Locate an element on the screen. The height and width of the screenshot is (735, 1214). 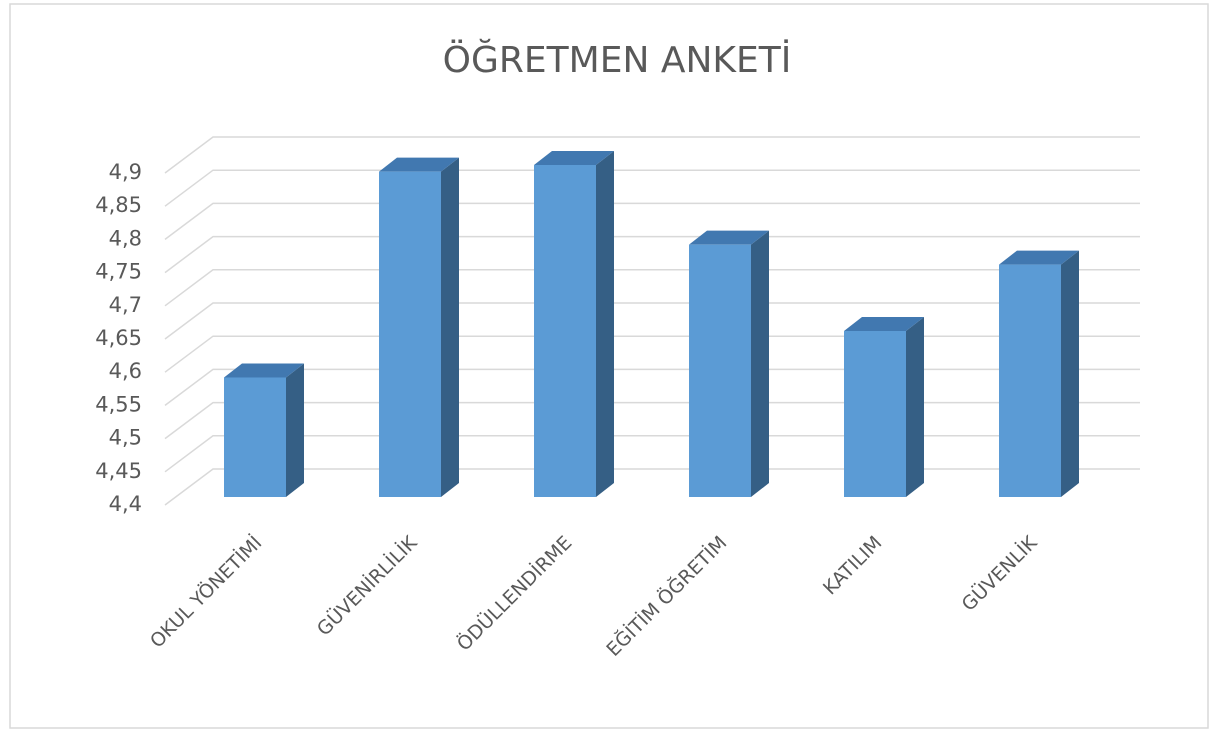
chart-title: ÖĞRETMEN ANKETİ is located at coordinates (617, 60).